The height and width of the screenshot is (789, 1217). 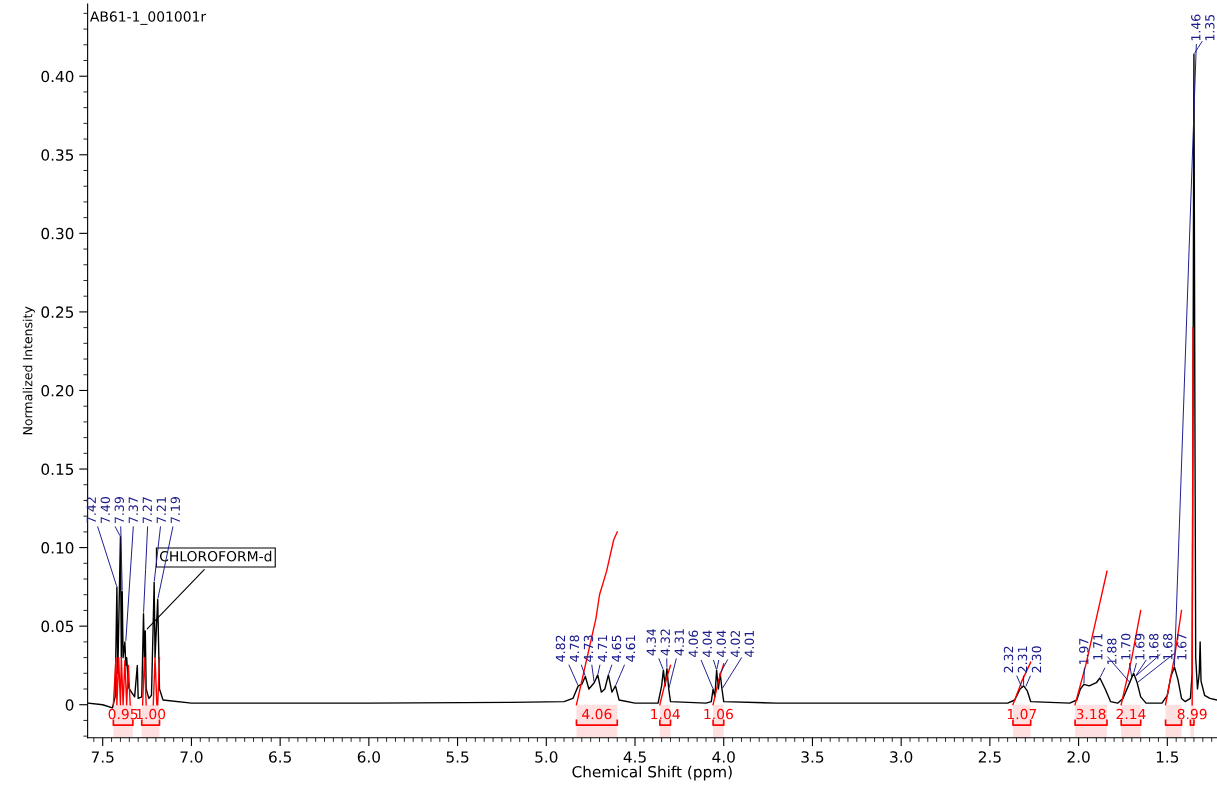 What do you see at coordinates (191, 757) in the screenshot?
I see `x-tick-label: 7.0` at bounding box center [191, 757].